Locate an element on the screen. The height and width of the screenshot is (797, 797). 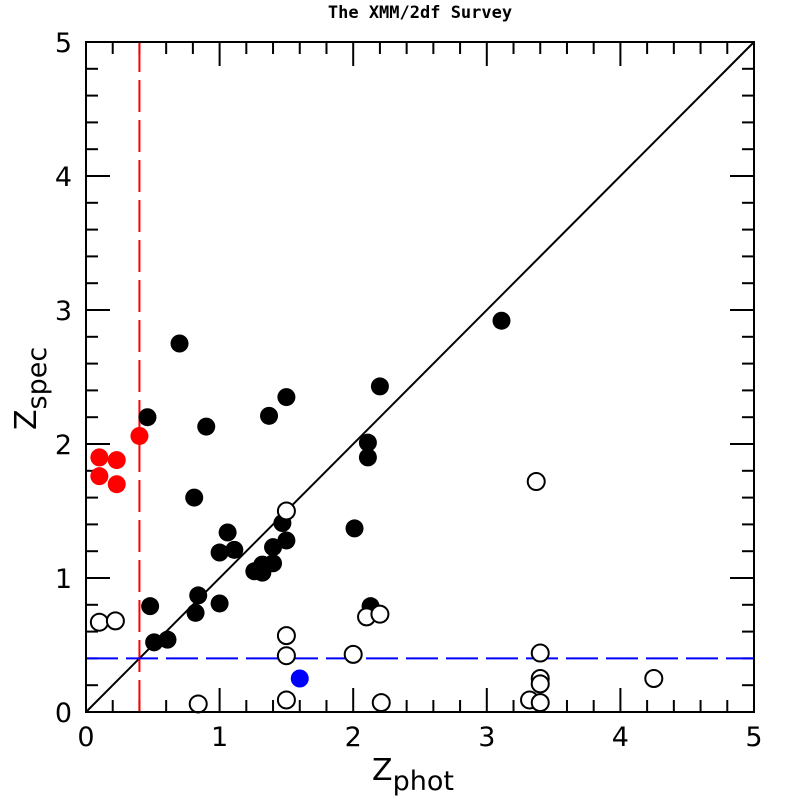
x-tick-label: 0 is located at coordinates (85, 737).